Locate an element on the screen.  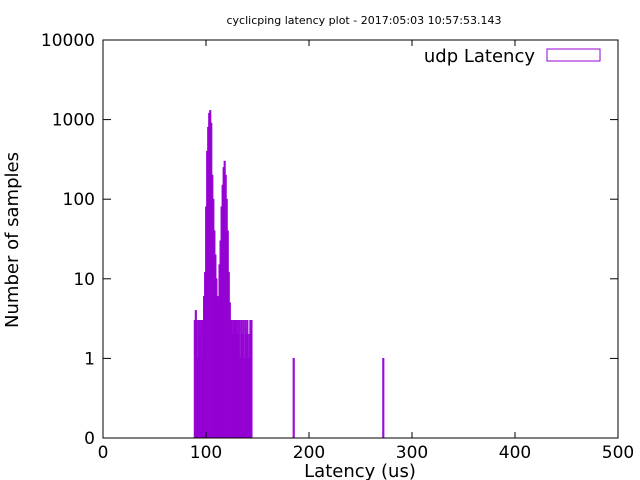
y-tick-label: 1 is located at coordinates (89, 359).